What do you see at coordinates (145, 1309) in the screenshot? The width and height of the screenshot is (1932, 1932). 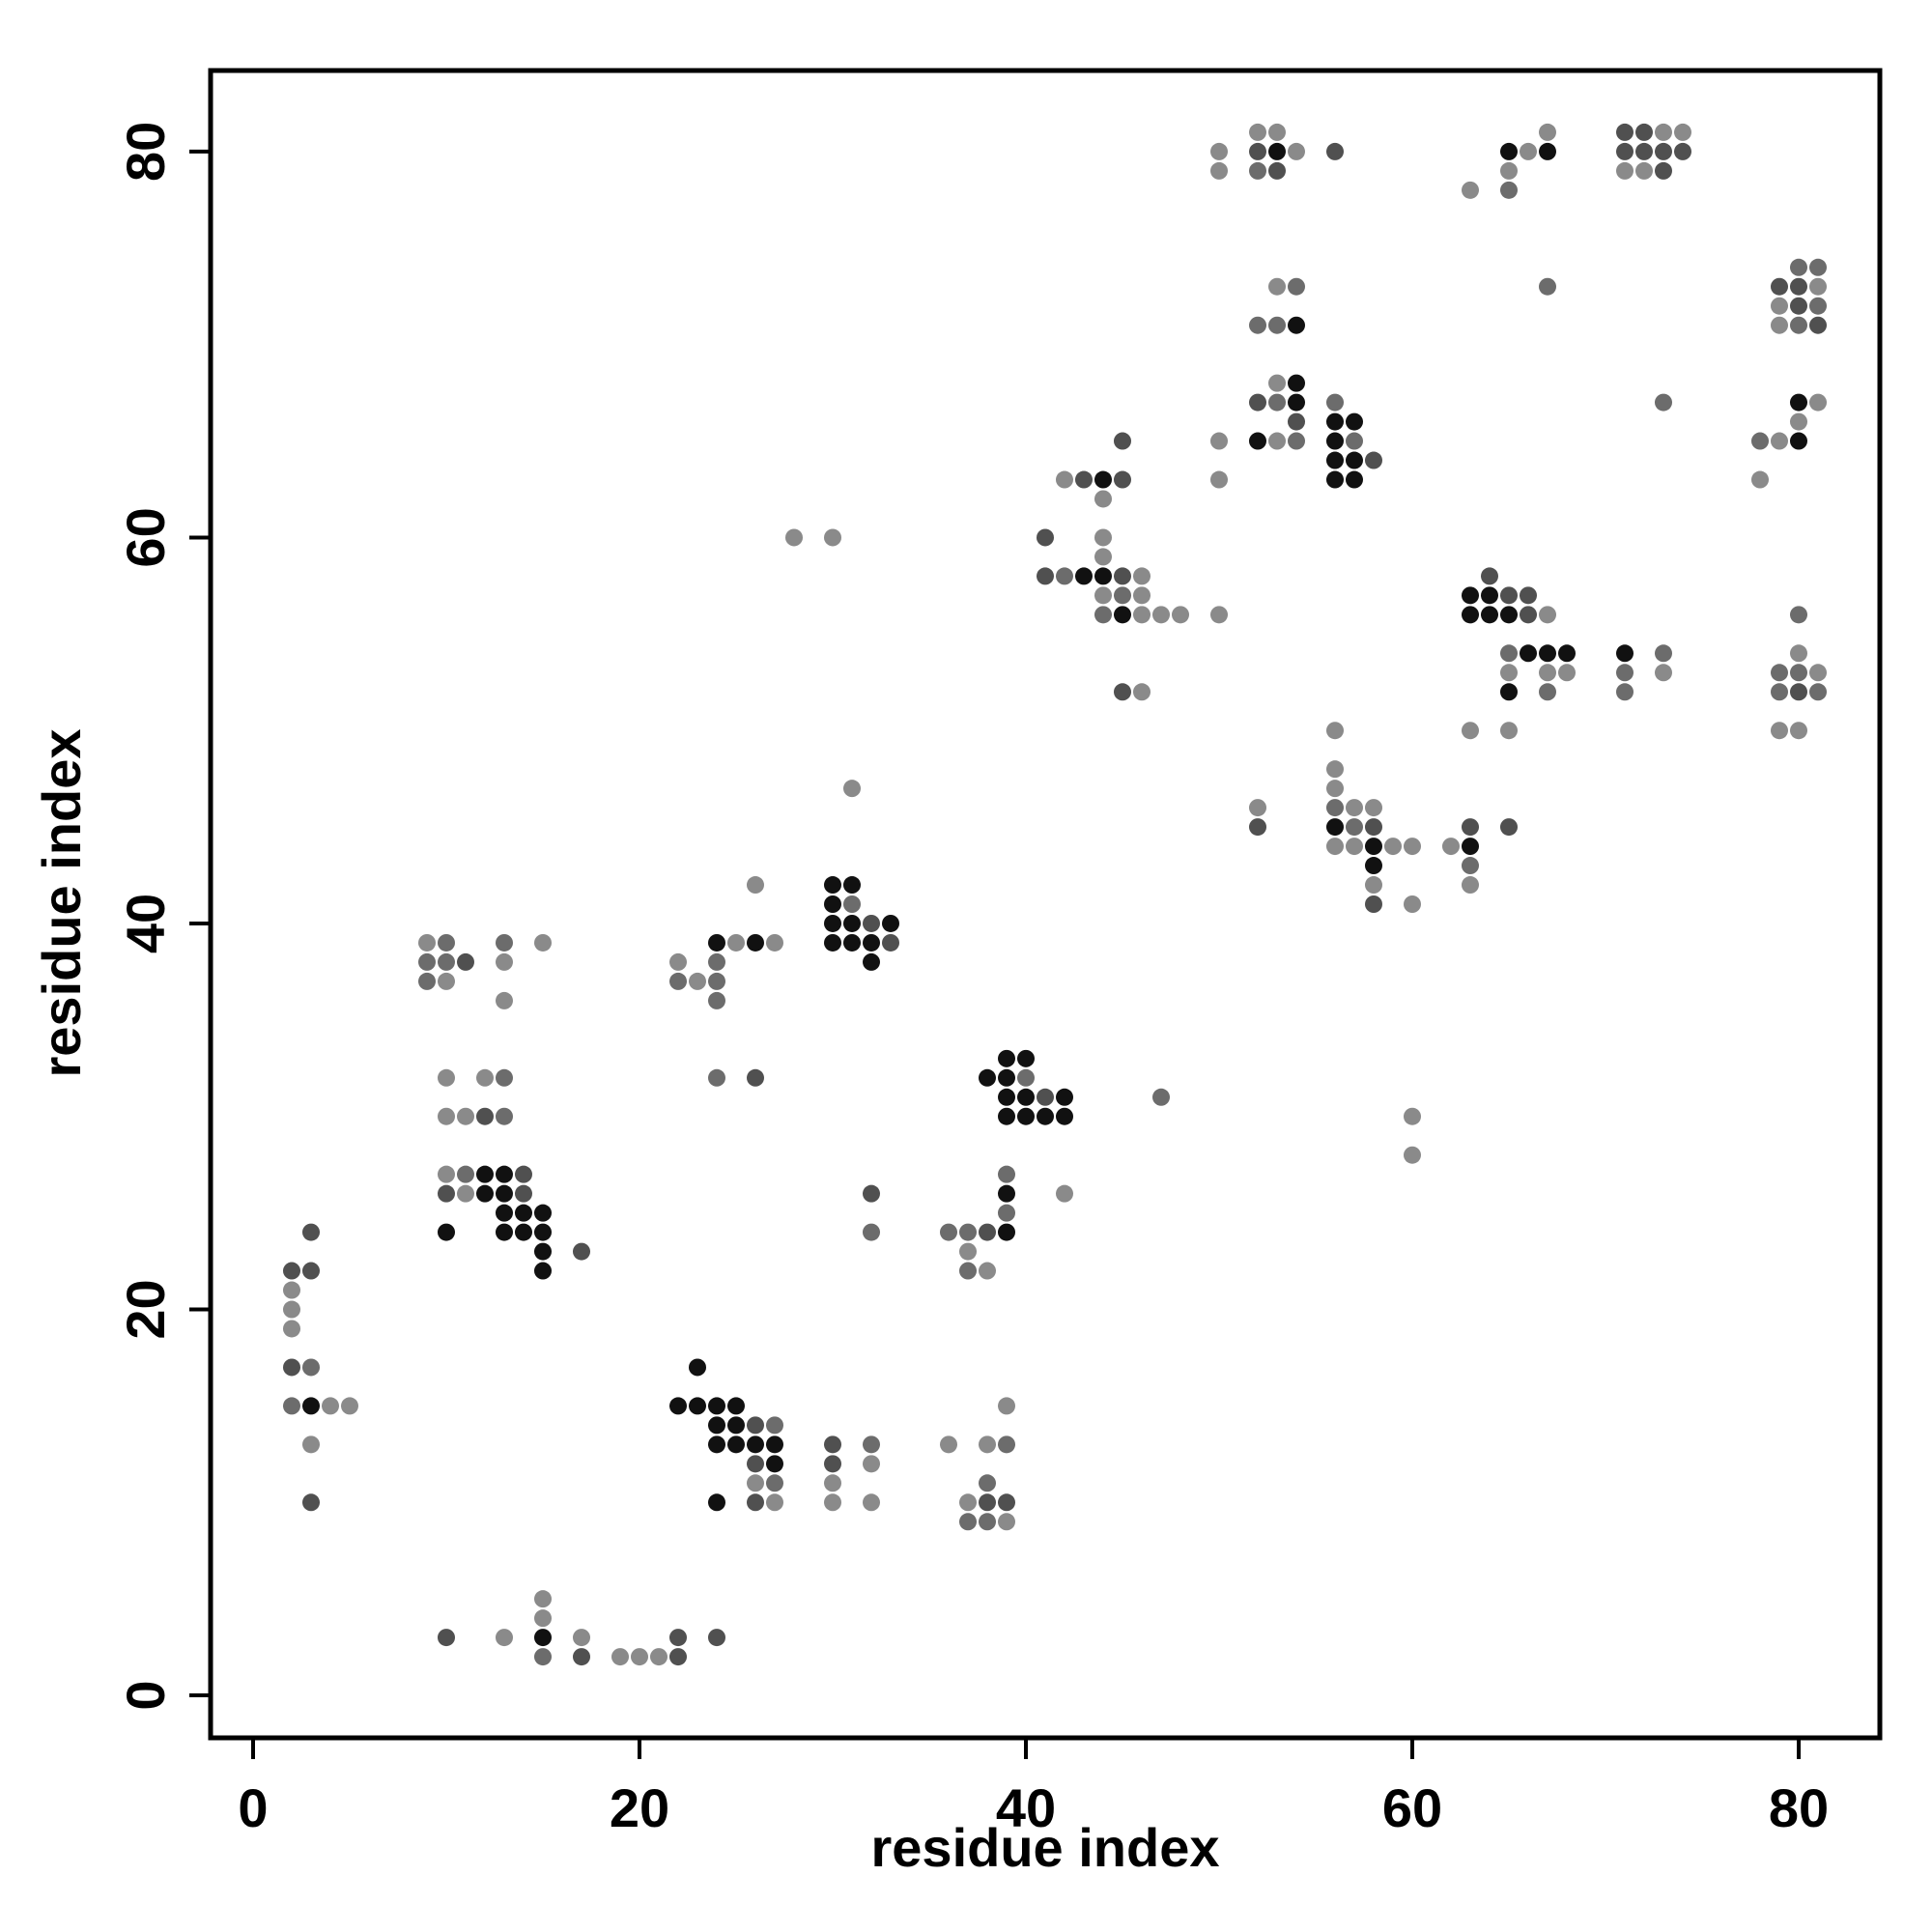 I see `y-tick-label: 20` at bounding box center [145, 1309].